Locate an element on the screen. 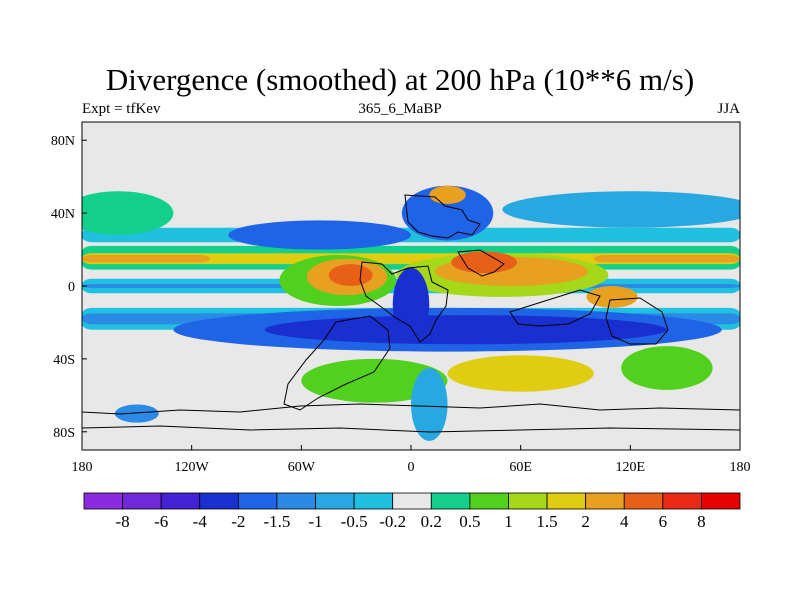 The image size is (800, 600). coastline-australia is located at coordinates (637, 321).